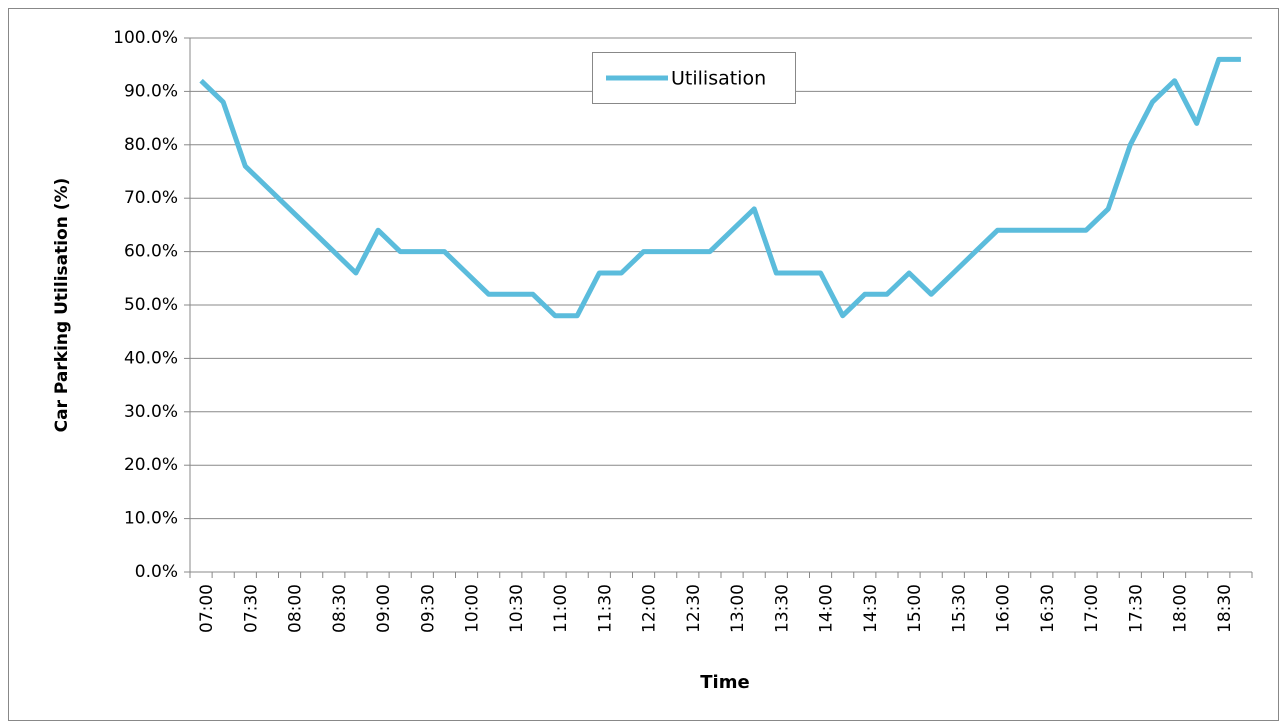 The width and height of the screenshot is (1287, 728). Describe the element at coordinates (605, 608) in the screenshot. I see `x-tick-label: 11:30` at that location.